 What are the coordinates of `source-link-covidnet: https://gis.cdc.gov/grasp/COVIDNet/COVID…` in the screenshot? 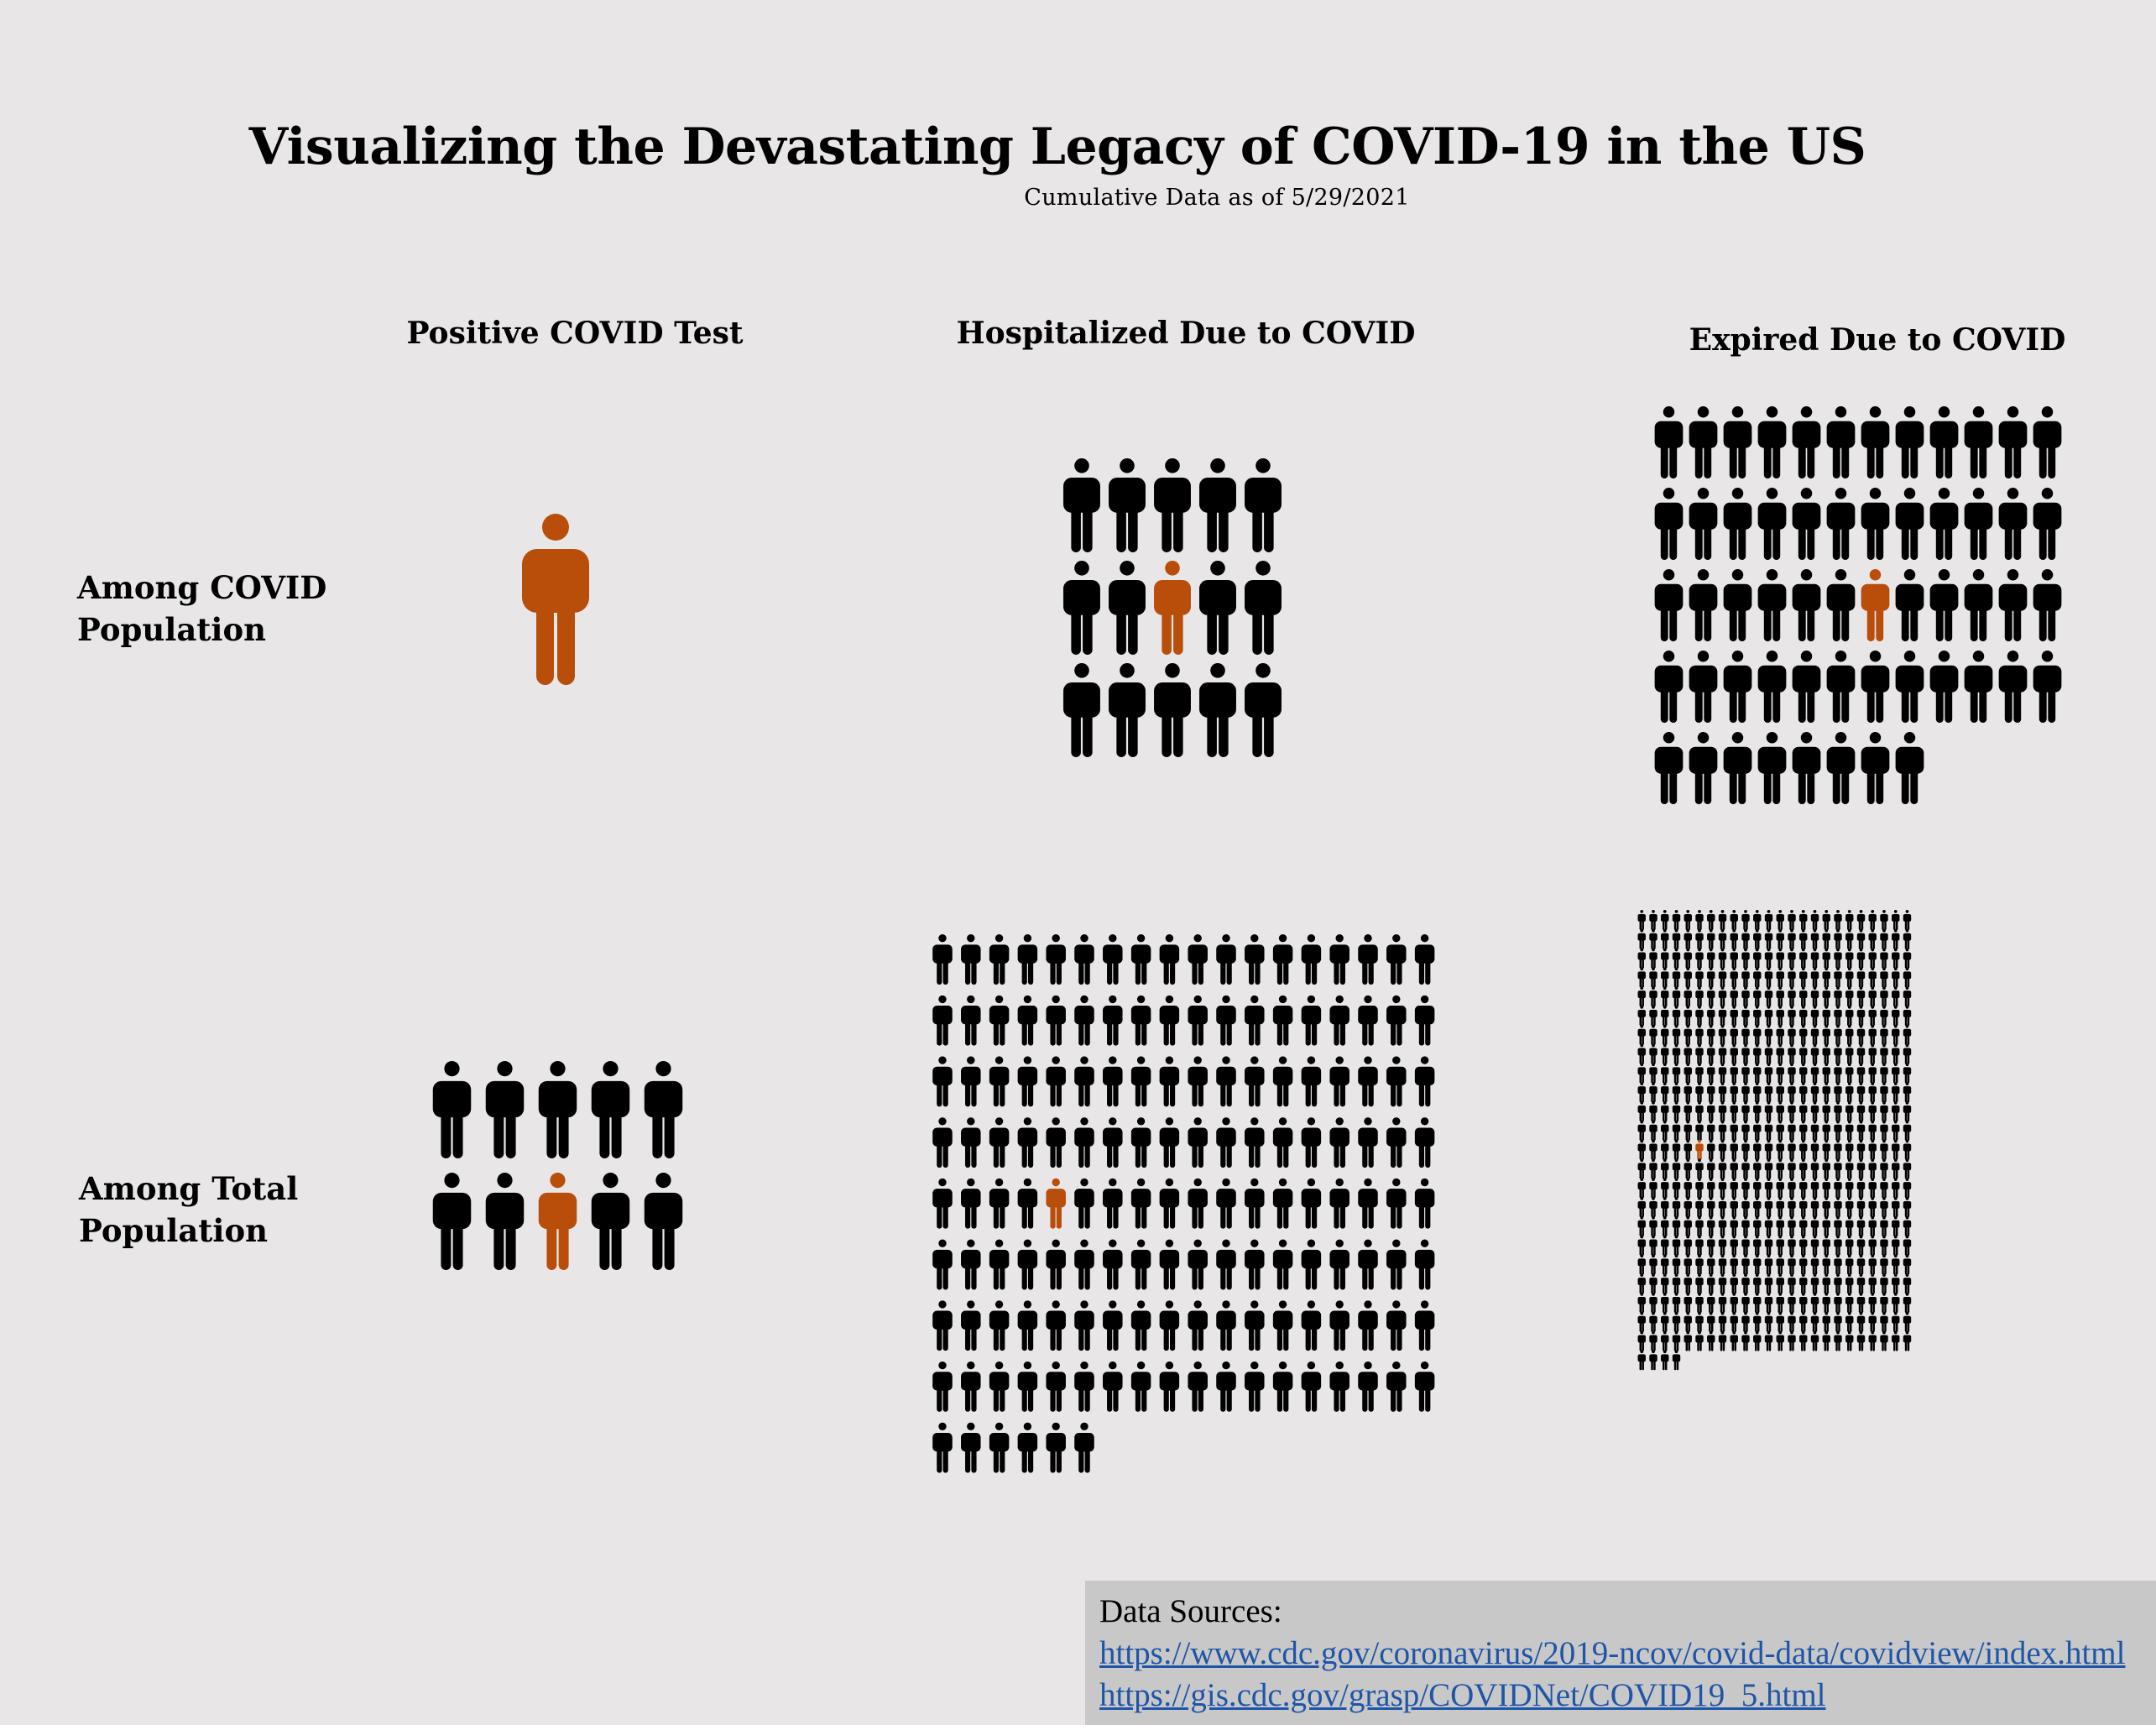 It's located at (1462, 1695).